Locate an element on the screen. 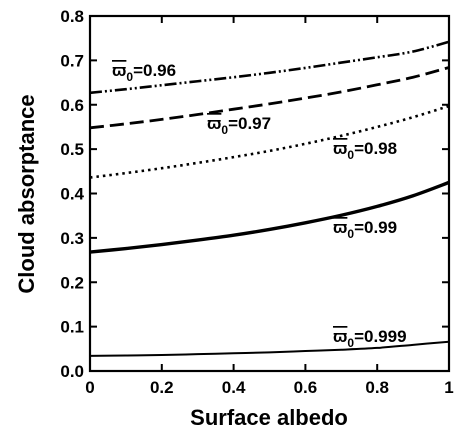 The height and width of the screenshot is (435, 454). series-label-value: =0.96 is located at coordinates (154, 70).